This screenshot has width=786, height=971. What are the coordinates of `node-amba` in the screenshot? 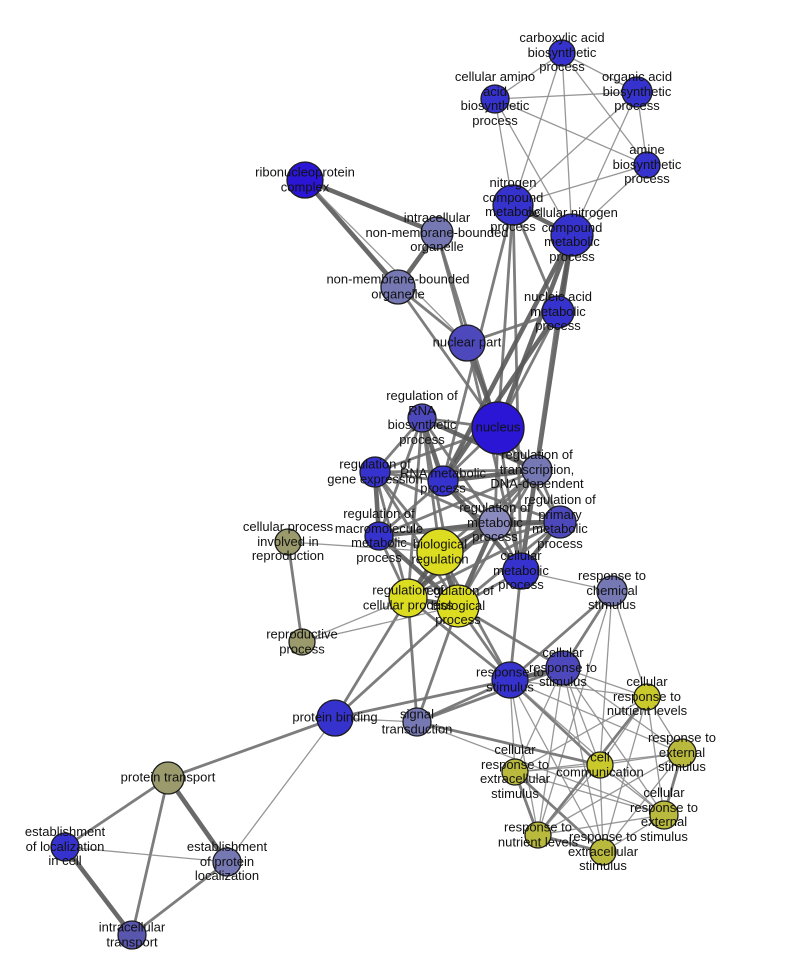 It's located at (647, 165).